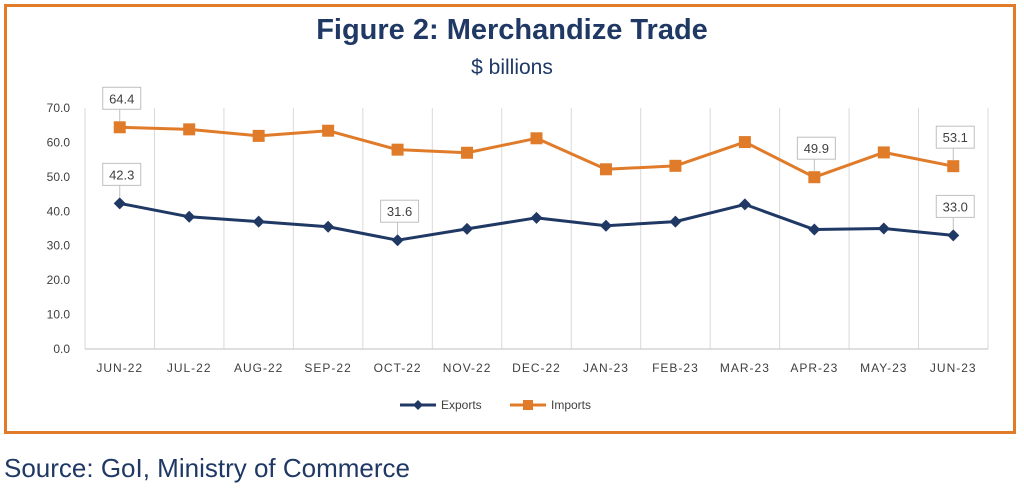  What do you see at coordinates (883, 368) in the screenshot?
I see `x-tick-label: MAY-23` at bounding box center [883, 368].